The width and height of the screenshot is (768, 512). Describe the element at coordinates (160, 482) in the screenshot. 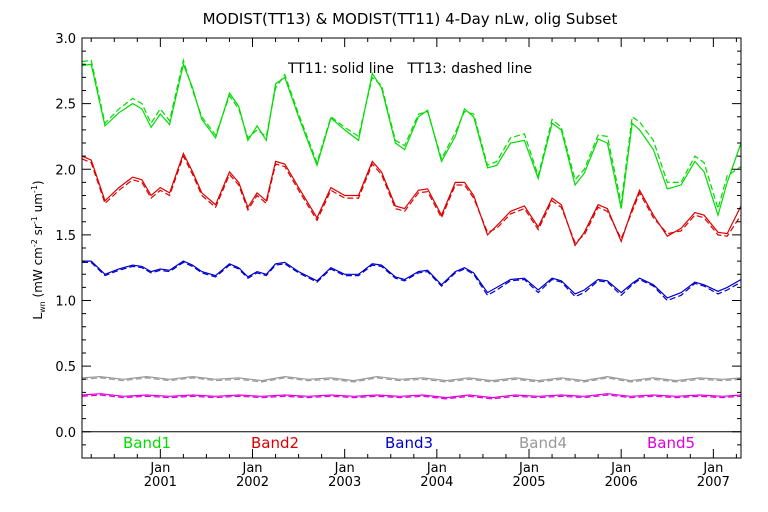

I see `x-tick-label-year: 2001` at that location.